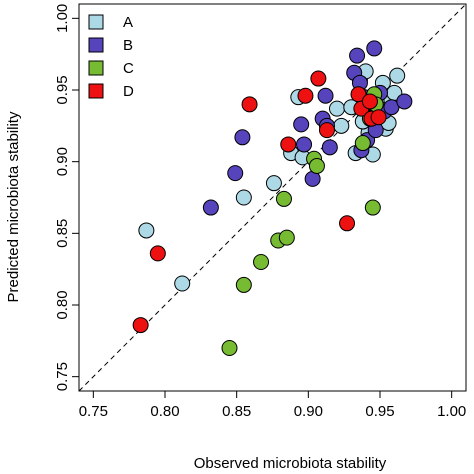  Describe the element at coordinates (62, 18) in the screenshot. I see `y-tick-label: 1.00` at that location.